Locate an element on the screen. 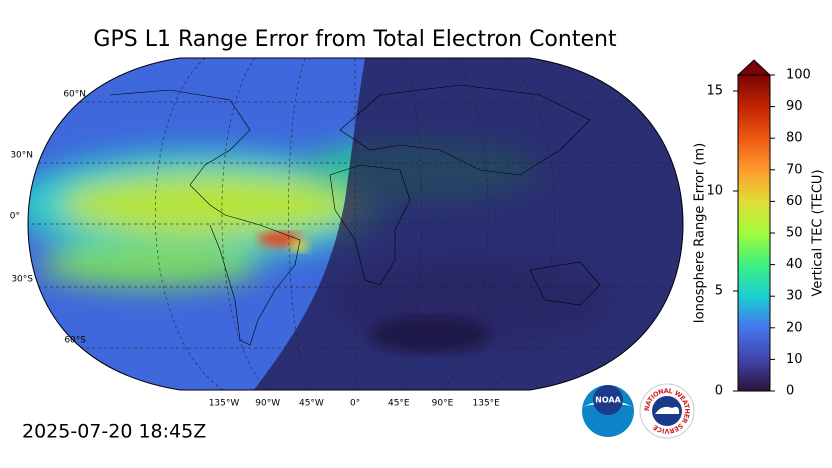 The image size is (832, 468). tec-tick-label: 10 is located at coordinates (794, 359).